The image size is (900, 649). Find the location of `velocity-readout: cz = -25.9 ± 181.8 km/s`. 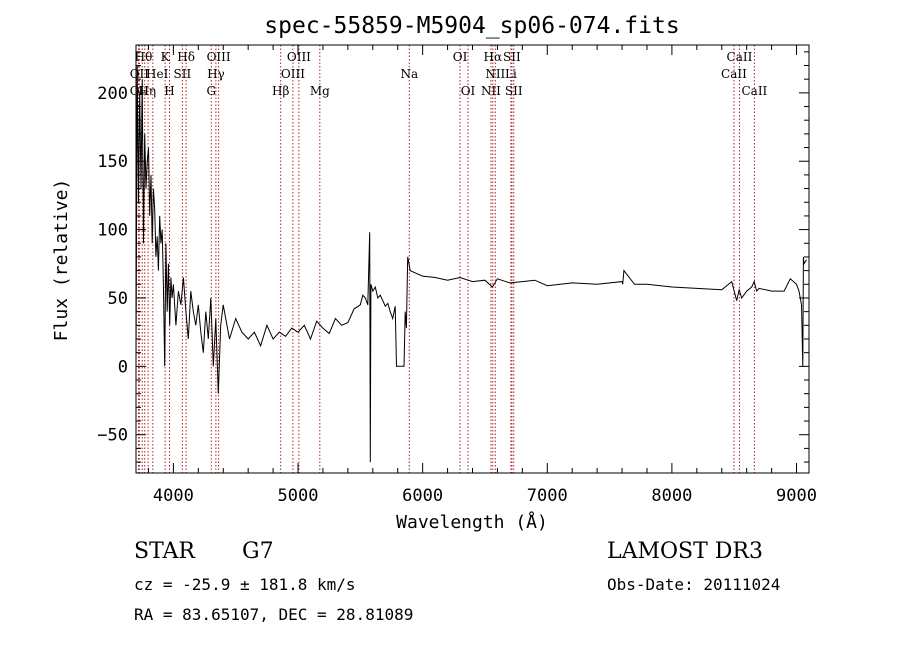

velocity-readout: cz = -25.9 ± 181.8 km/s is located at coordinates (245, 584).